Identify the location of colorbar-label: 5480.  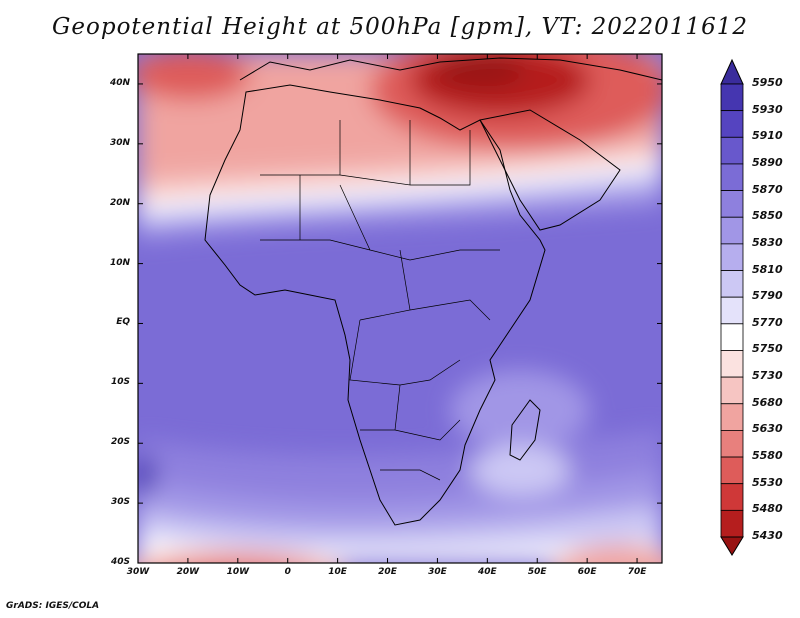
(767, 509).